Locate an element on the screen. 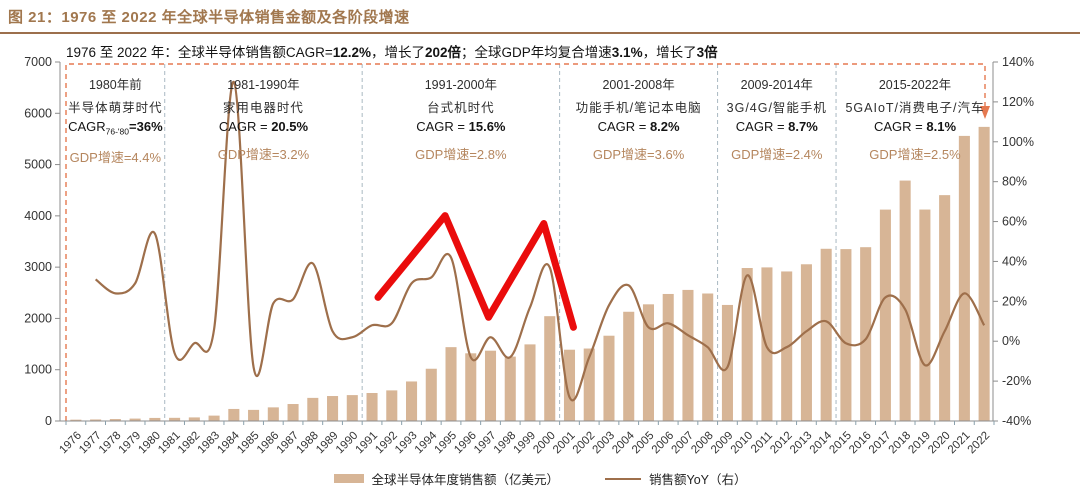 Image resolution: width=1080 pixels, height=499 pixels. svg-text: 1999 is located at coordinates (525, 443).